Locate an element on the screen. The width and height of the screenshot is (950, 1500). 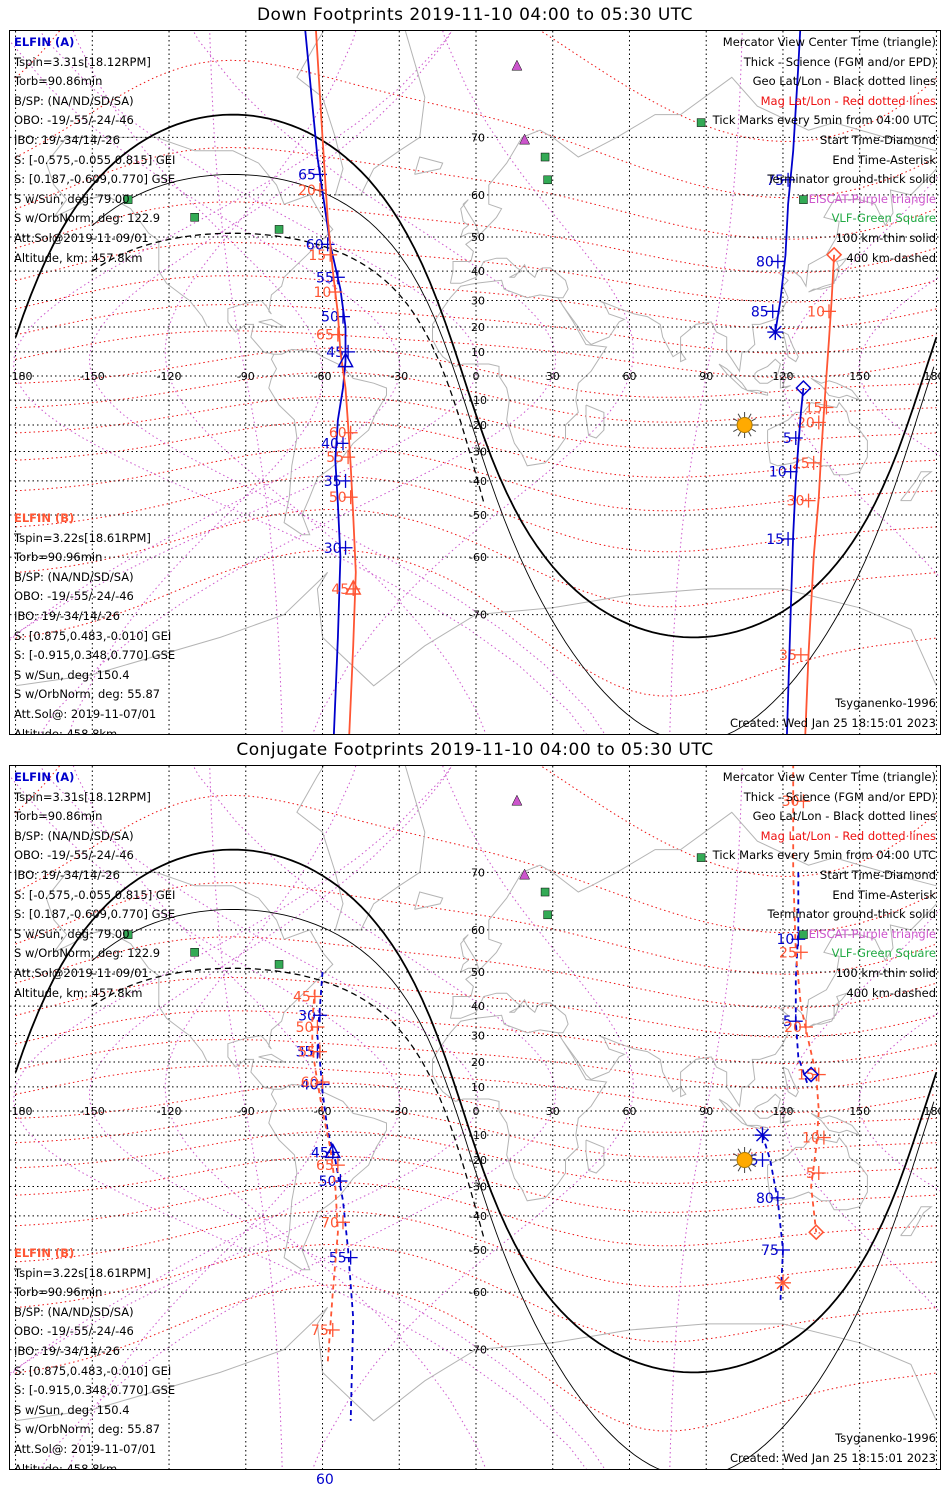
legend-item: Terminator ground-thick solid is located at coordinates (851, 179).